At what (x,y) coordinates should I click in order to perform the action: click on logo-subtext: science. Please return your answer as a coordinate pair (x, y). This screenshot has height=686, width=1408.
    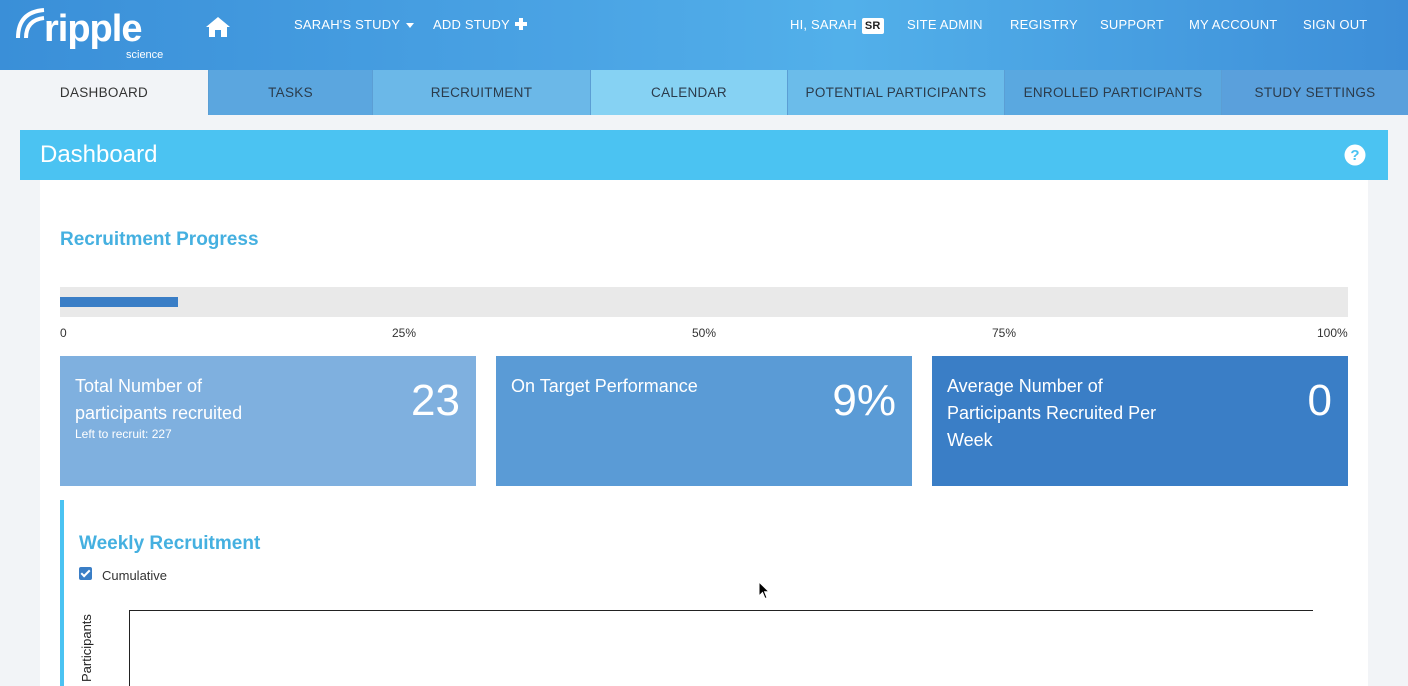
    Looking at the image, I should click on (145, 55).